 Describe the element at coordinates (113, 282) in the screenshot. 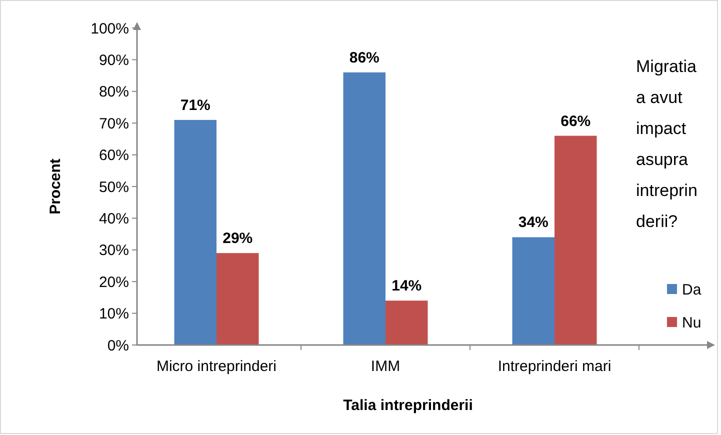

I see `y-tick-label: 20%` at that location.